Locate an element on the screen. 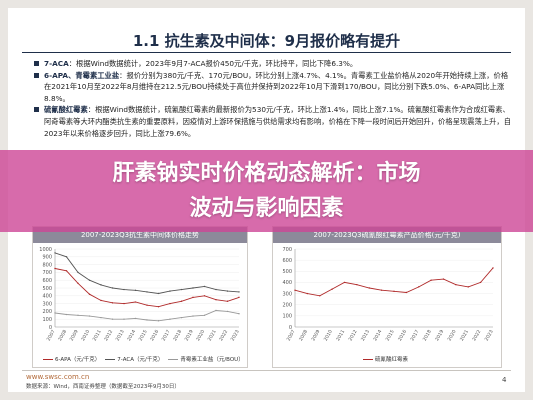 This screenshot has width=533, height=400. x-tick-label: 2018 is located at coordinates (427, 335).